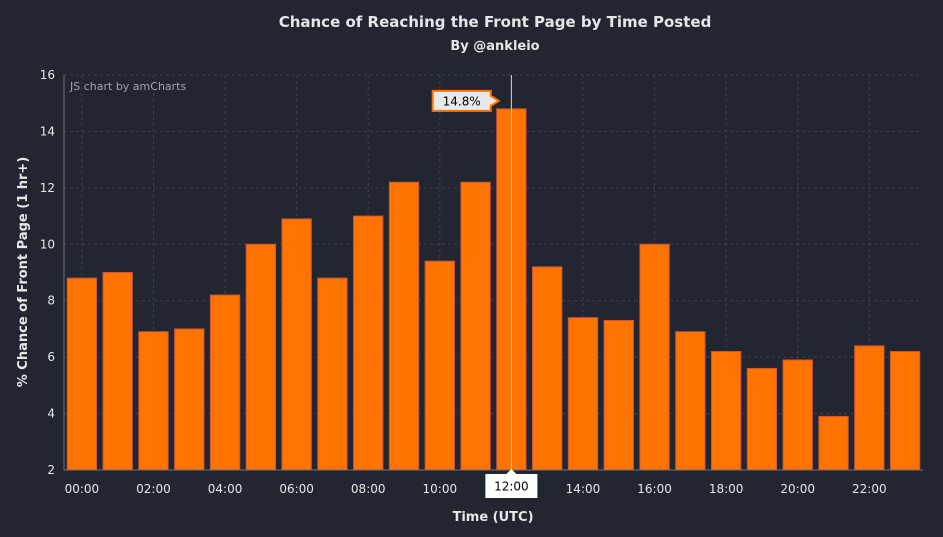 This screenshot has width=943, height=537. I want to click on y-tick-label: 6, so click(51, 357).